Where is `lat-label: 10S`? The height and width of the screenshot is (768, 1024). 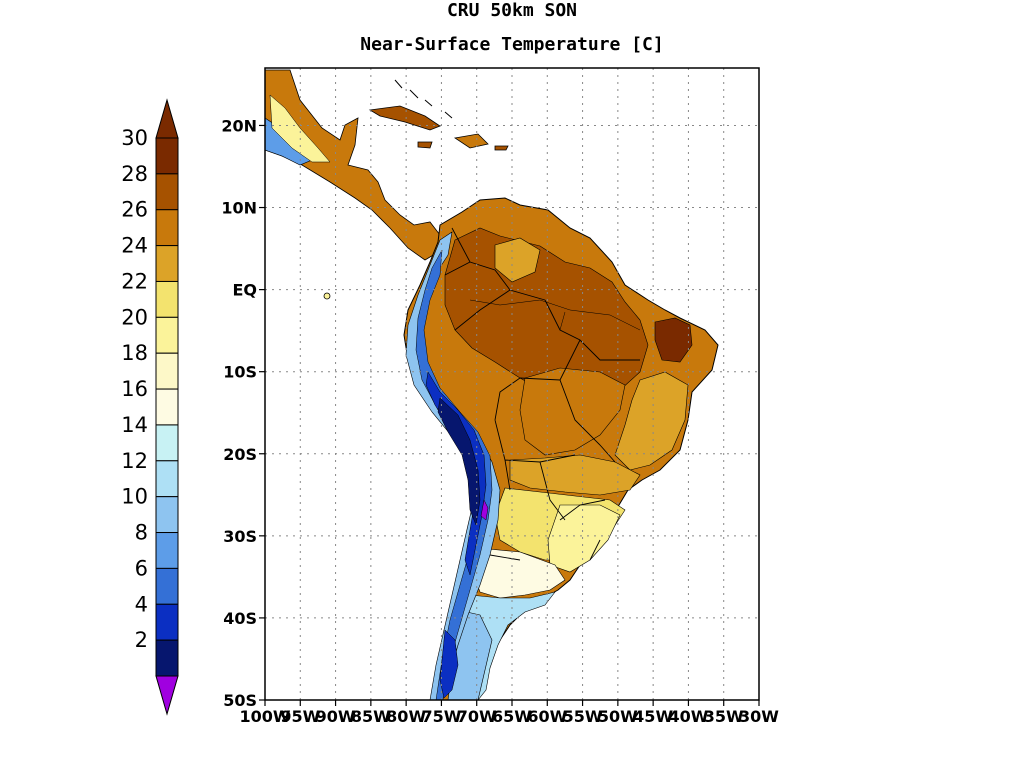 lat-label: 10S is located at coordinates (240, 372).